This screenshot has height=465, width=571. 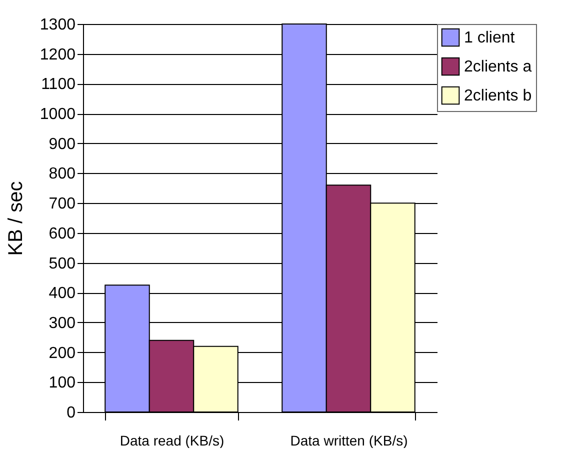 What do you see at coordinates (62, 204) in the screenshot?
I see `y-tick-label: 700` at bounding box center [62, 204].